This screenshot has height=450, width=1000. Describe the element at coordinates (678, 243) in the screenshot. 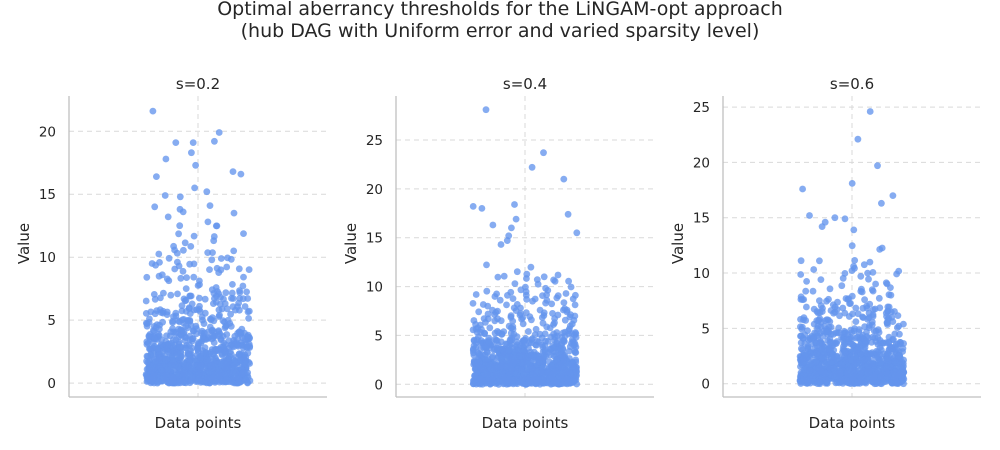

I see `y-axis-label: Value` at that location.